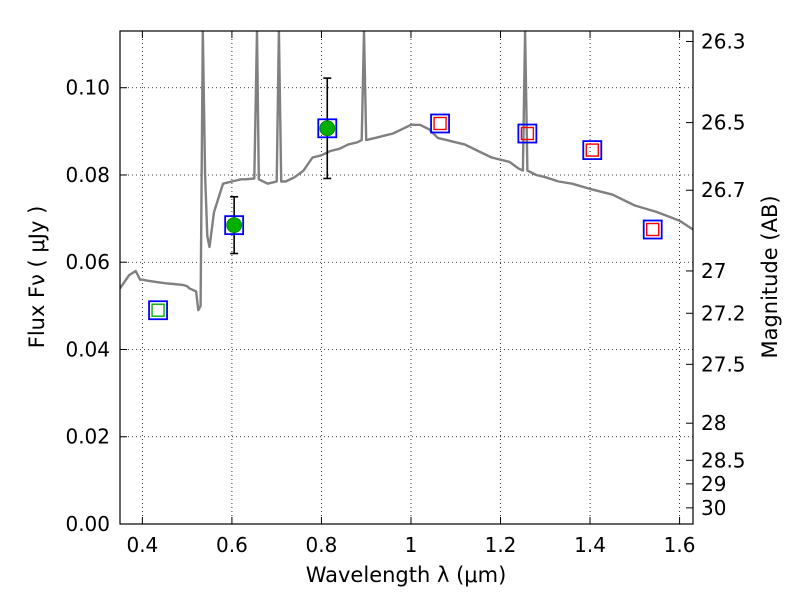 Image resolution: width=800 pixels, height=600 pixels. What do you see at coordinates (723, 123) in the screenshot?
I see `right-tick-label: 26.5` at bounding box center [723, 123].